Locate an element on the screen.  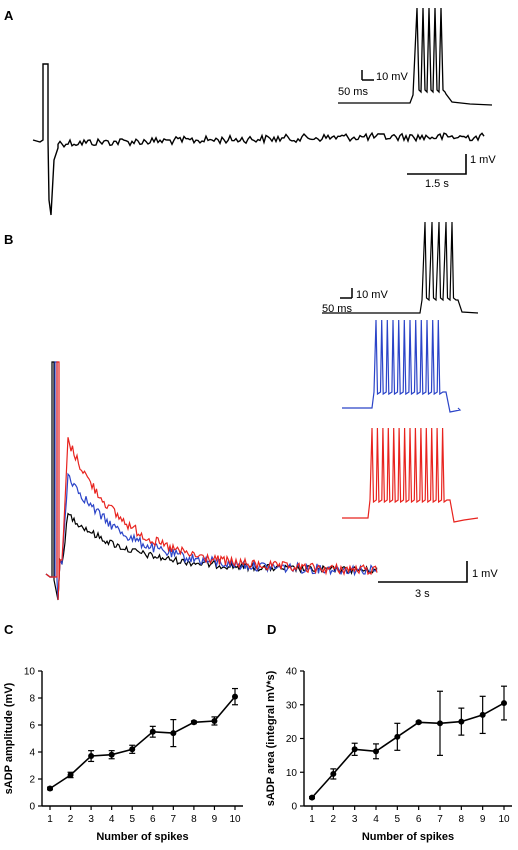
panel-b-inset-trace-red is located at coordinates (410, 475).